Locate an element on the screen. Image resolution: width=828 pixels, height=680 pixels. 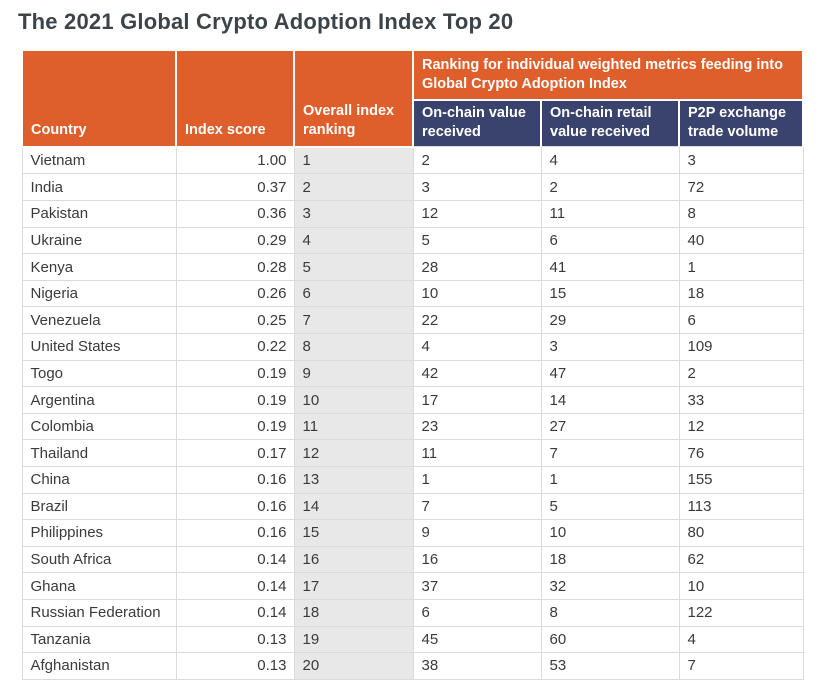
cell-on-chain-value: 37 is located at coordinates (477, 586).